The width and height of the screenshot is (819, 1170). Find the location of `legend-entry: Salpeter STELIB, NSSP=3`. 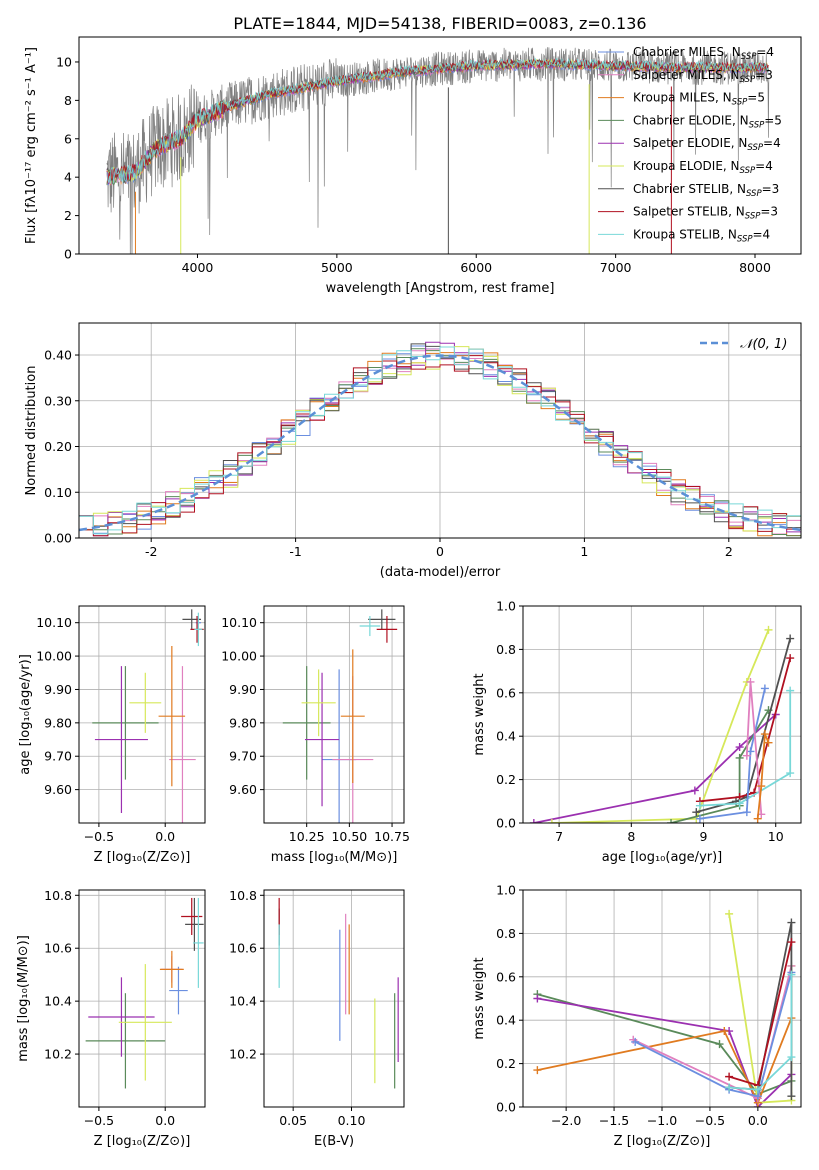

legend-entry: Salpeter STELIB, NSSP=3 is located at coordinates (705, 213).